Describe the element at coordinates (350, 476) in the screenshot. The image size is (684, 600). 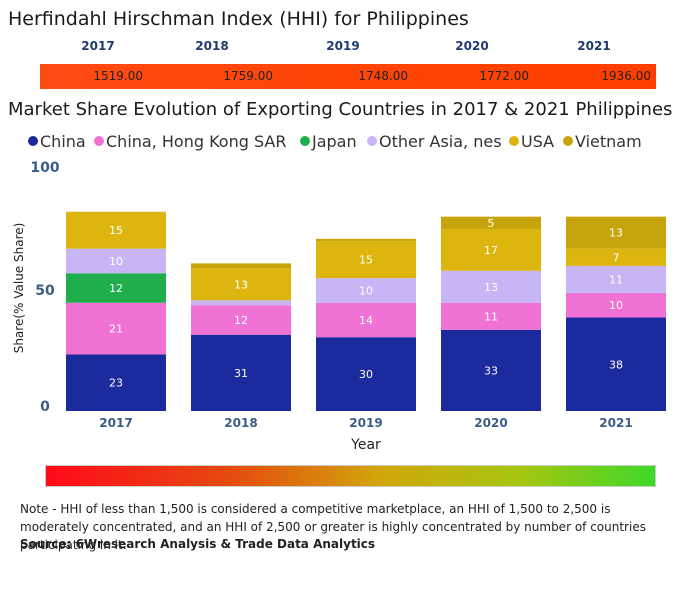
I see `hhi-scale-gradient` at that location.